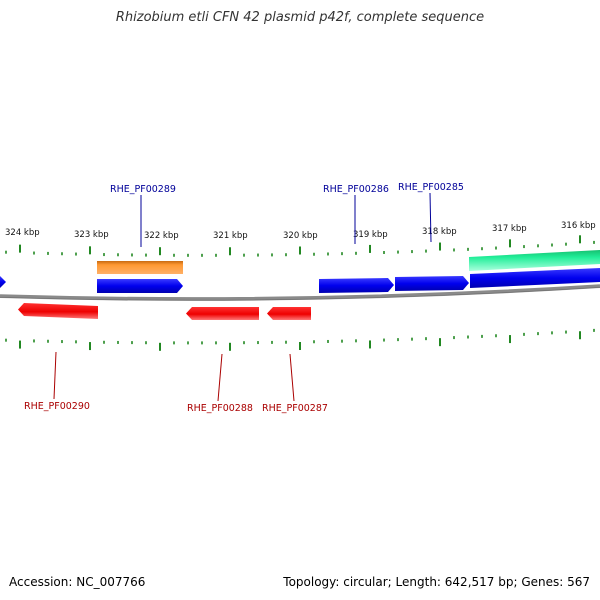 Image resolution: width=600 pixels, height=600 pixels. Describe the element at coordinates (509, 229) in the screenshot. I see `tick-label-317: 317 kbp` at that location.